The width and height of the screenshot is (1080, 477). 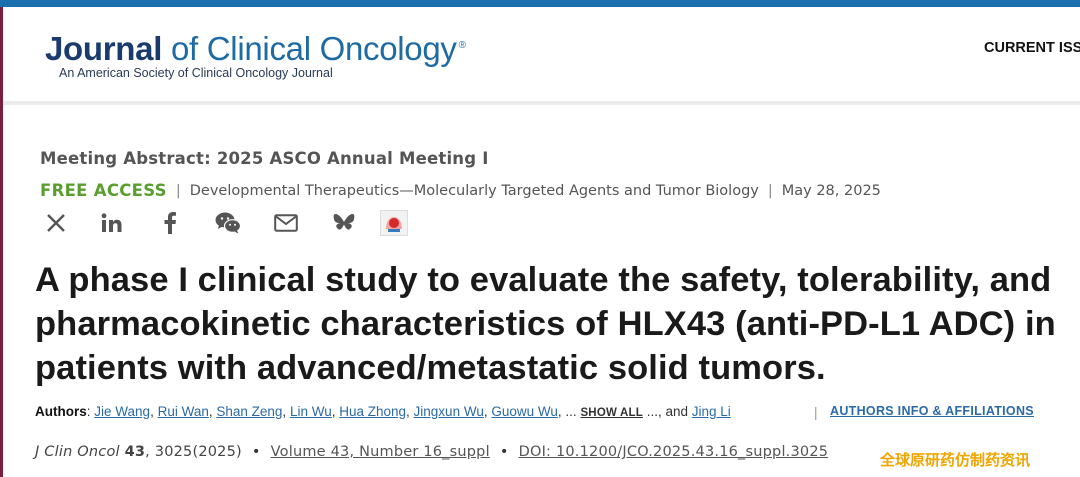 I want to click on watermark-text: 全球原研药仿制药资讯, so click(x=955, y=460).